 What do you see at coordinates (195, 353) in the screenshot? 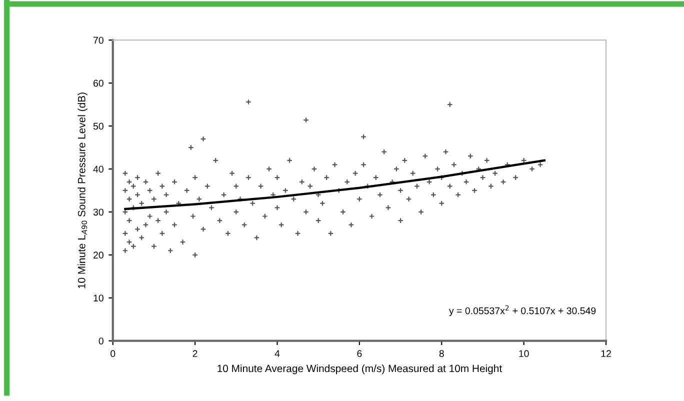
I see `x-tick-label: 2` at bounding box center [195, 353].